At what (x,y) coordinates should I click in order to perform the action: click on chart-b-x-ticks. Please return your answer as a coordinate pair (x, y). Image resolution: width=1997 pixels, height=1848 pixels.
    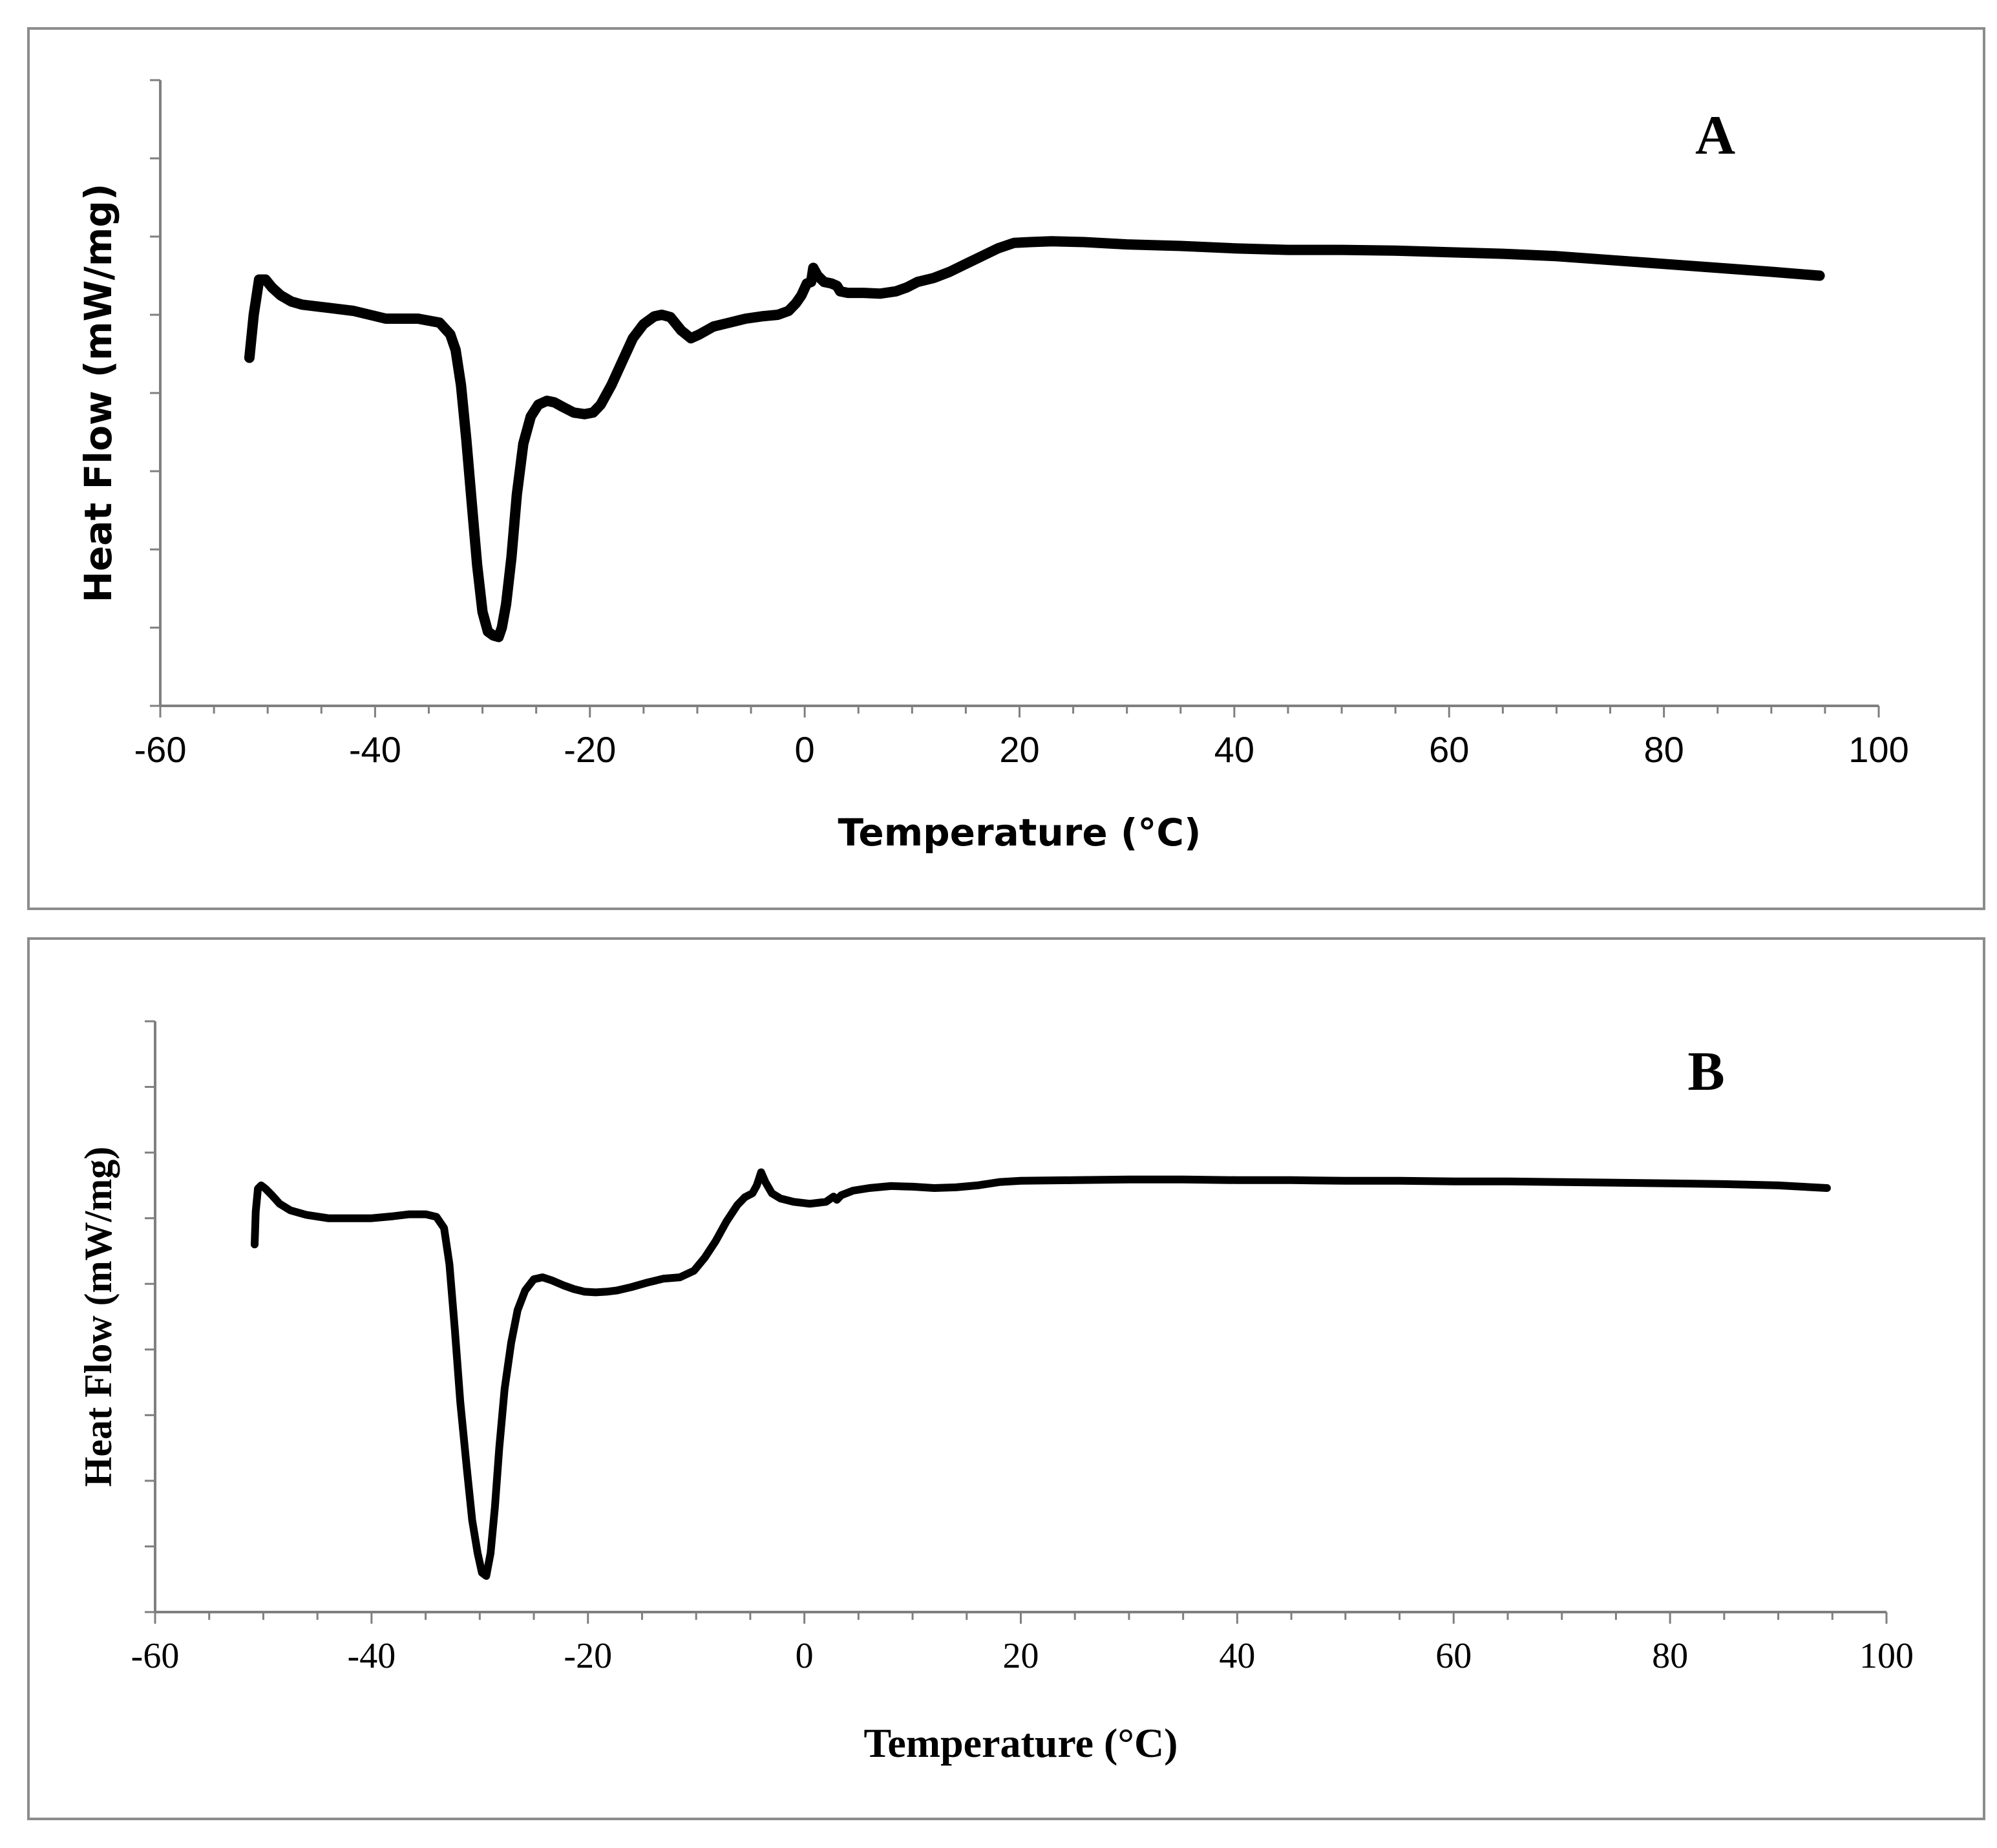
    Looking at the image, I should click on (1021, 1618).